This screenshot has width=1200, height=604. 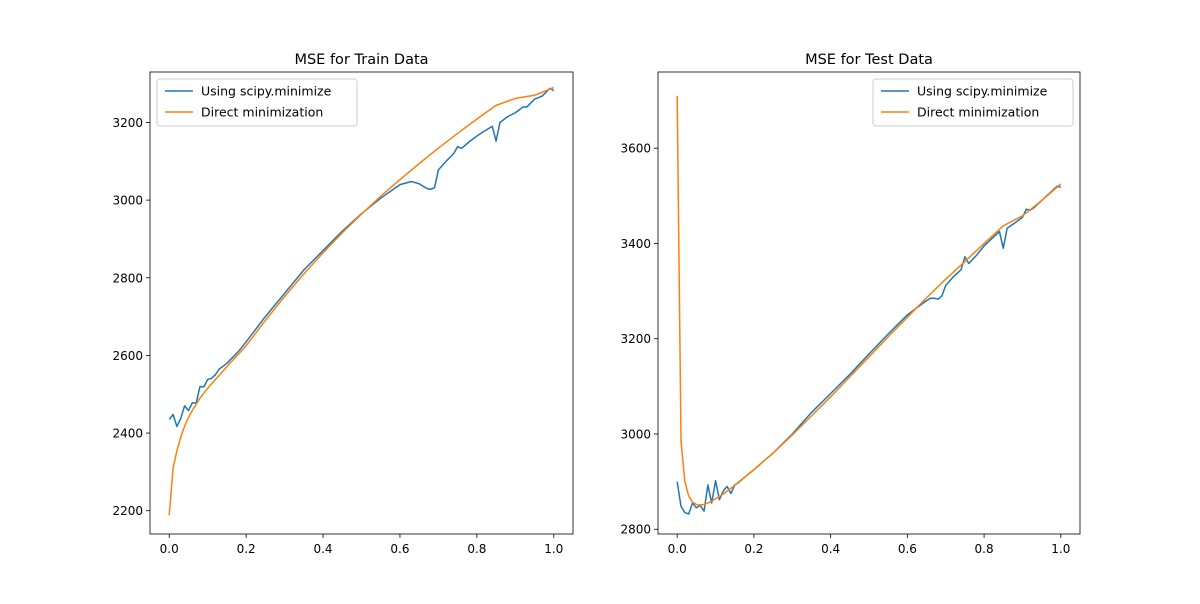 What do you see at coordinates (127, 511) in the screenshot?
I see `y-tick-label: 2200` at bounding box center [127, 511].